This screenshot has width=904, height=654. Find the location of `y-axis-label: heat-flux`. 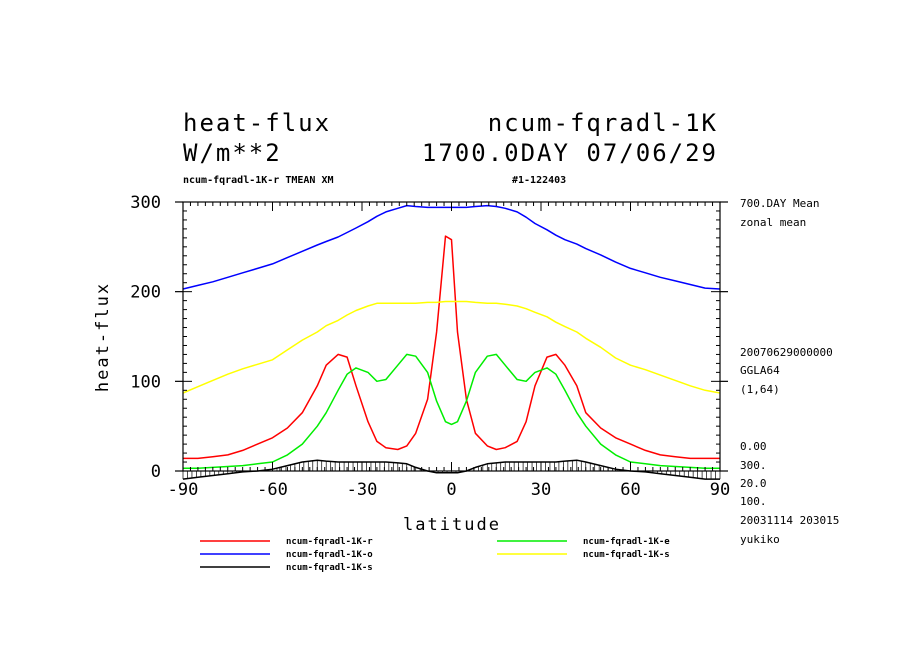

y-axis-label: heat-flux is located at coordinates (103, 337).